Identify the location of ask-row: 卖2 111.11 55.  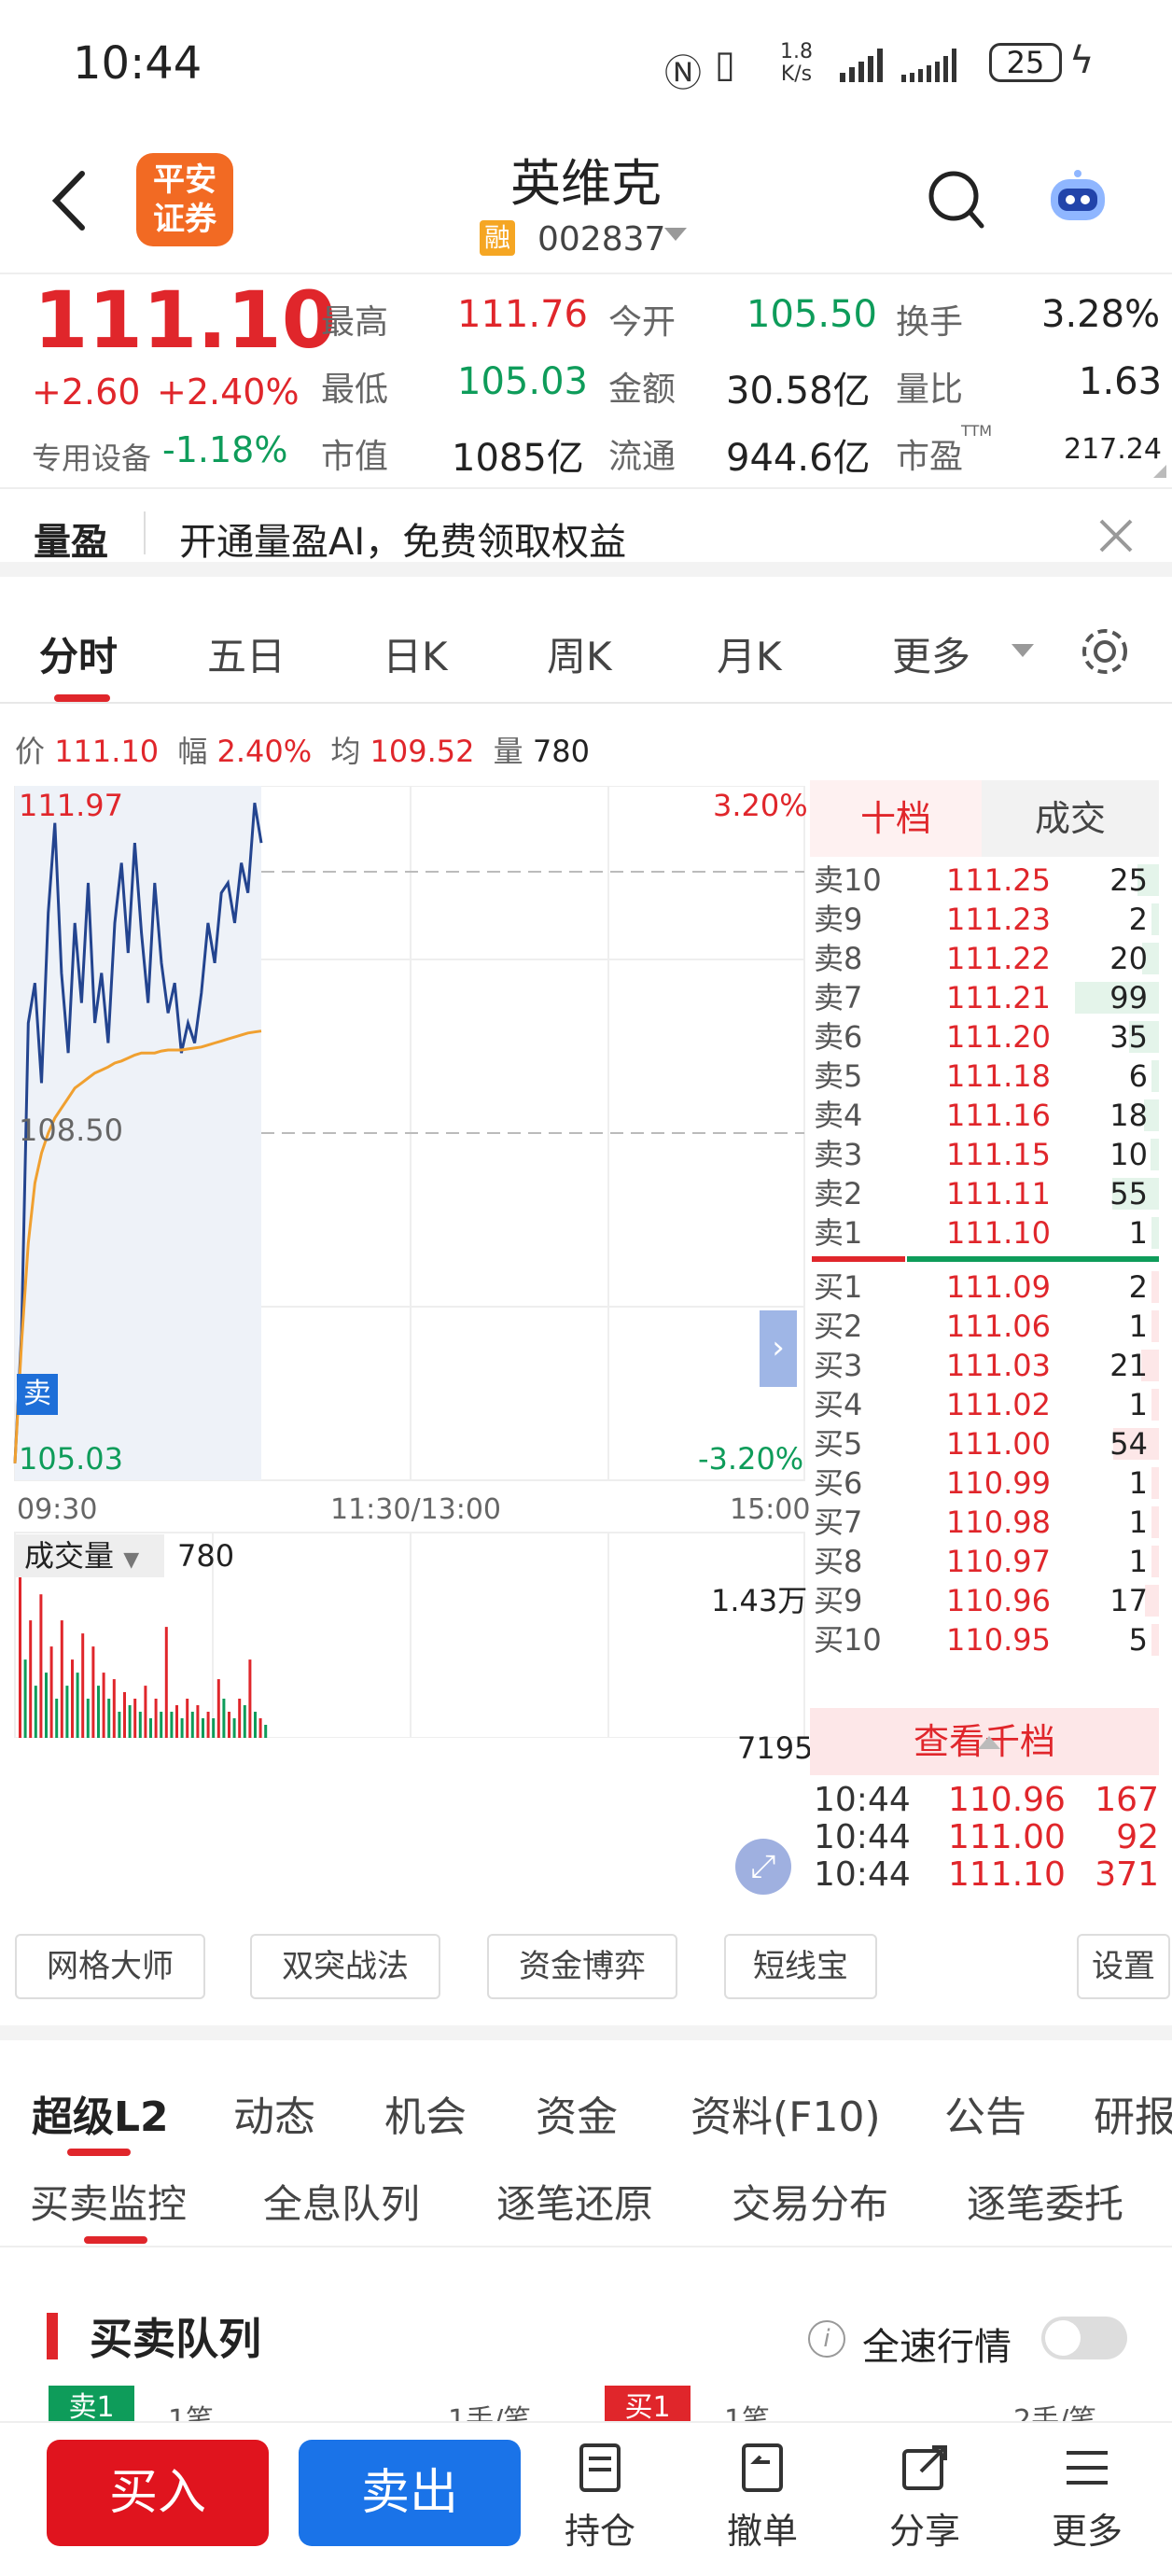
(986, 1193).